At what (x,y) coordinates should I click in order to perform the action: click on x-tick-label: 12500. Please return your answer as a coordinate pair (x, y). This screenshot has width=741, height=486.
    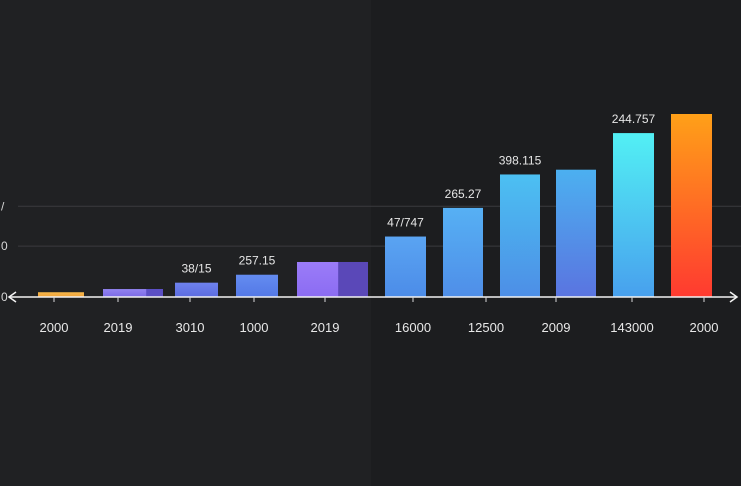
    Looking at the image, I should click on (486, 327).